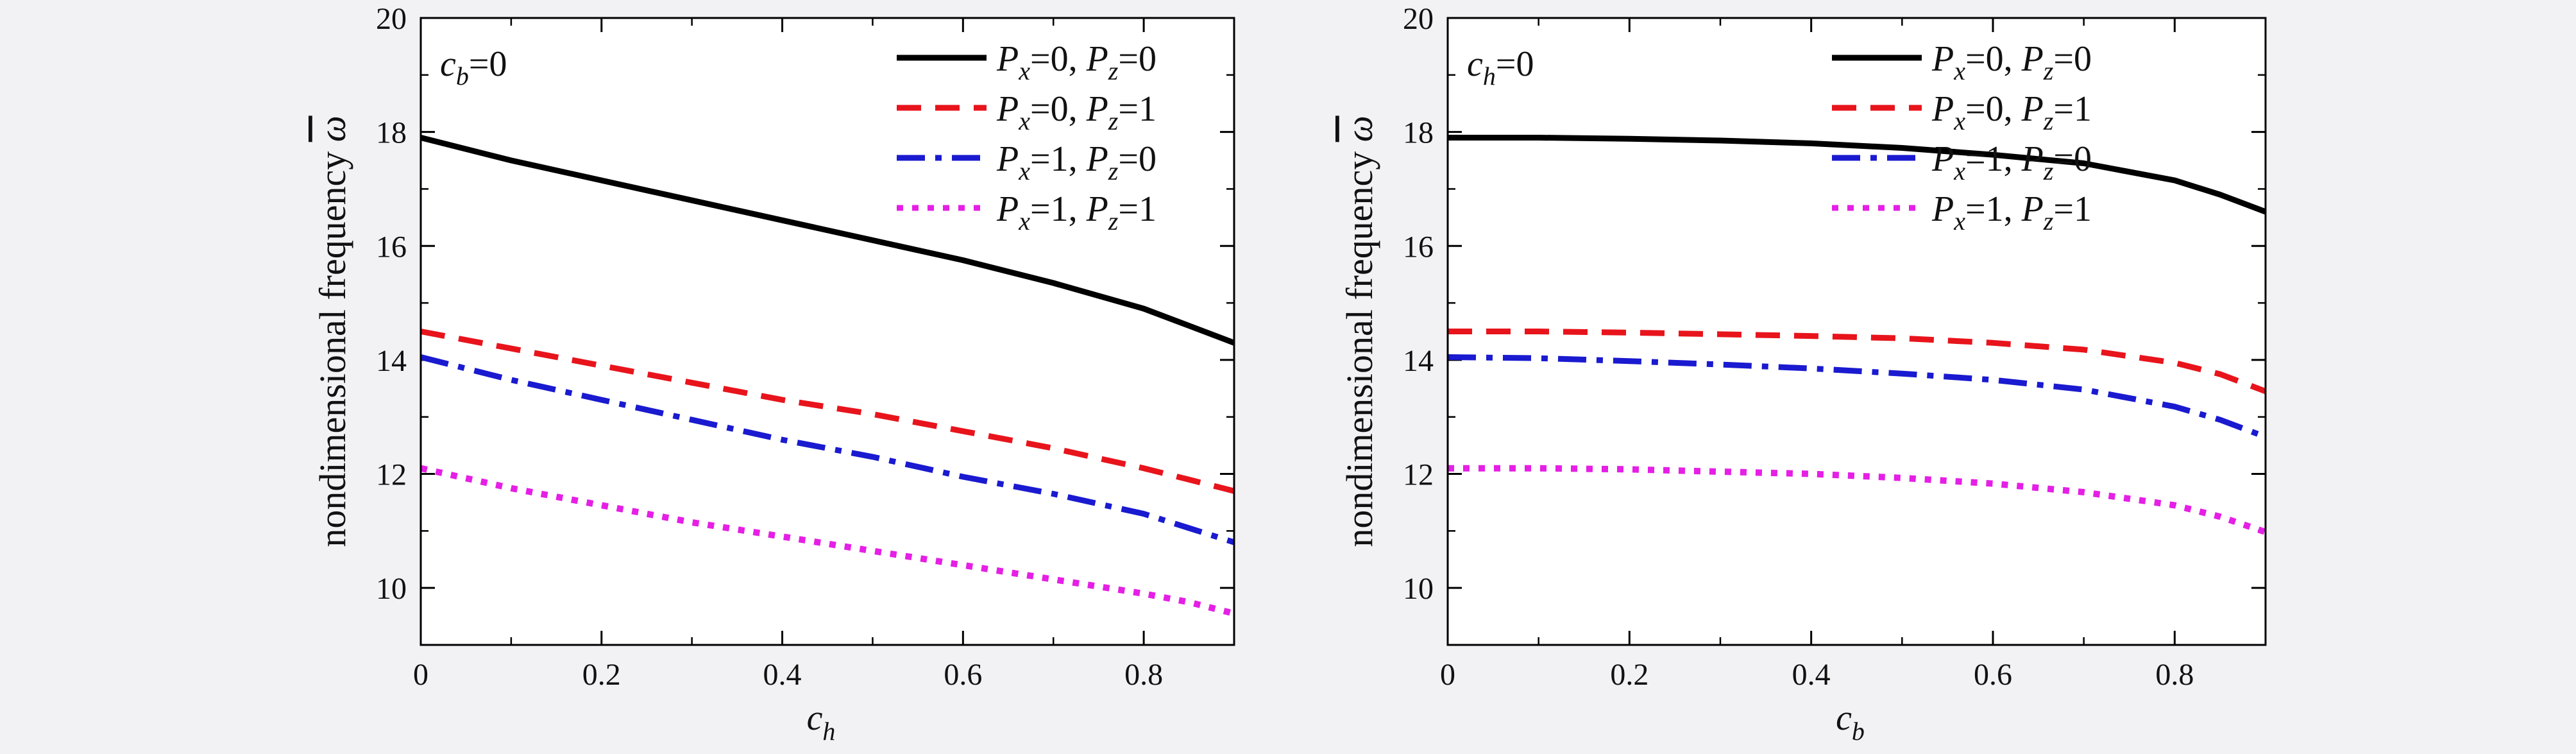 Image resolution: width=2576 pixels, height=754 pixels. I want to click on annotation-sub: h, so click(1489, 76).